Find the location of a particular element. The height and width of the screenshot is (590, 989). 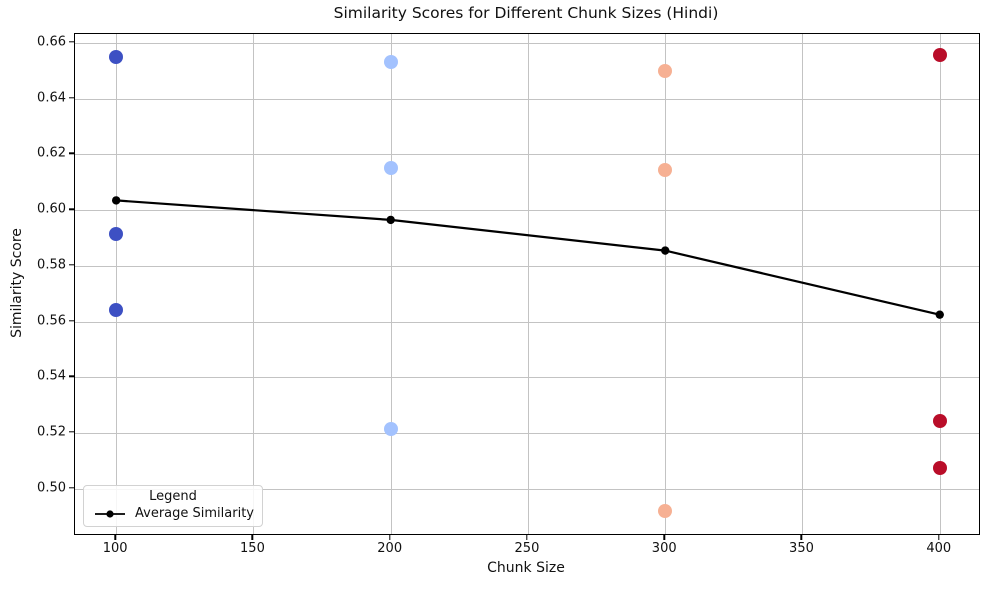

legend-entry-label: Average Similarity is located at coordinates (194, 513).